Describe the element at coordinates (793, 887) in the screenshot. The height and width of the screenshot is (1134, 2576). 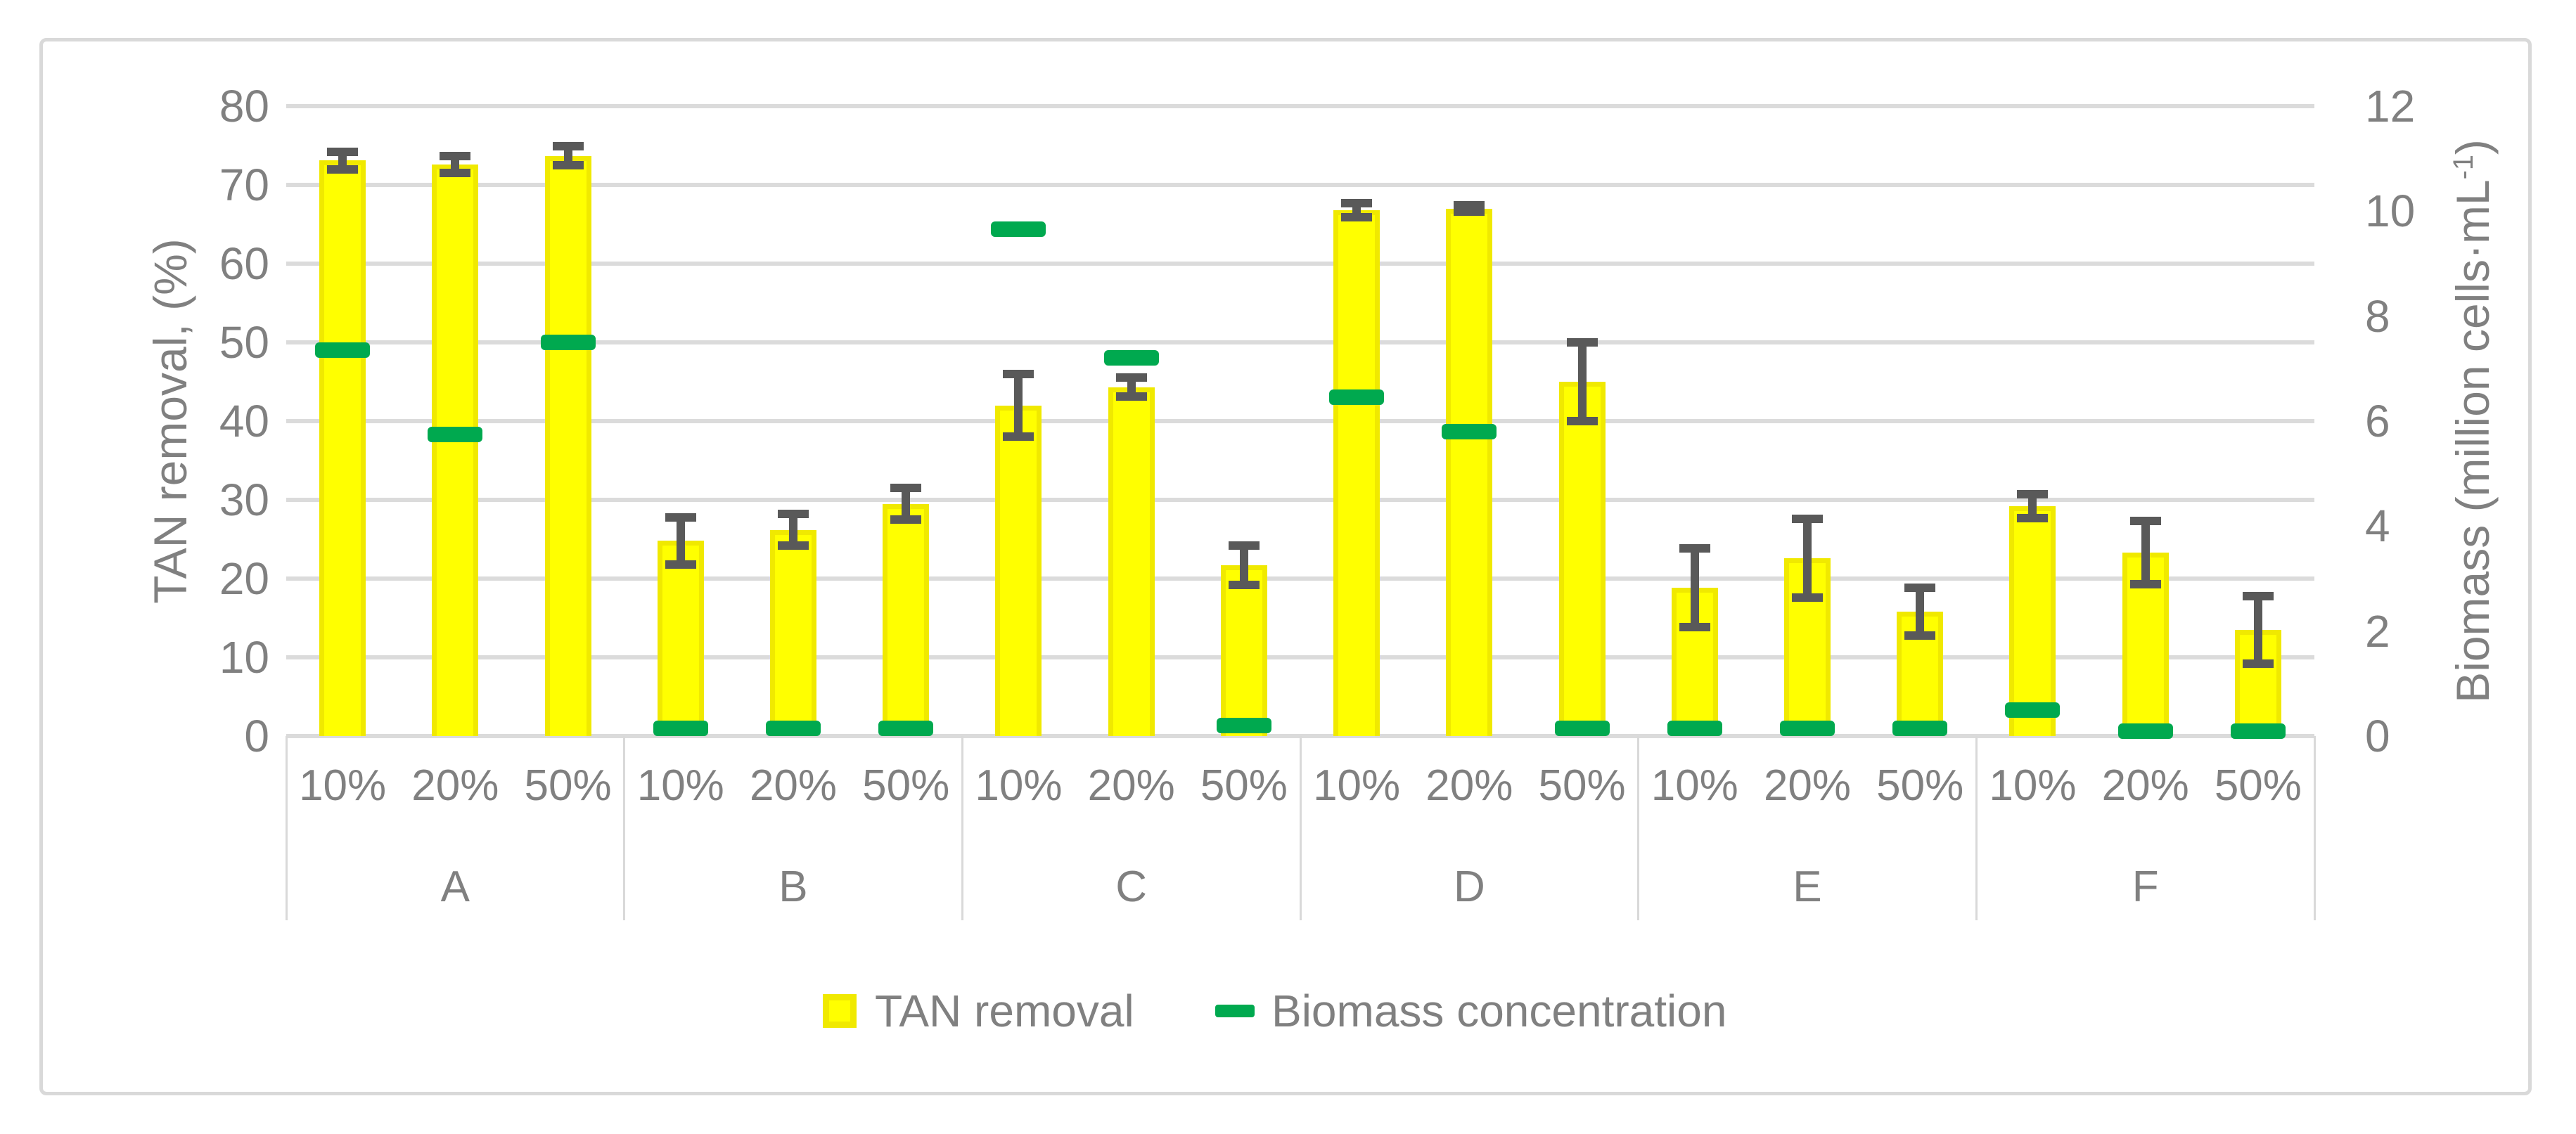
I see `group-label-B: B` at that location.